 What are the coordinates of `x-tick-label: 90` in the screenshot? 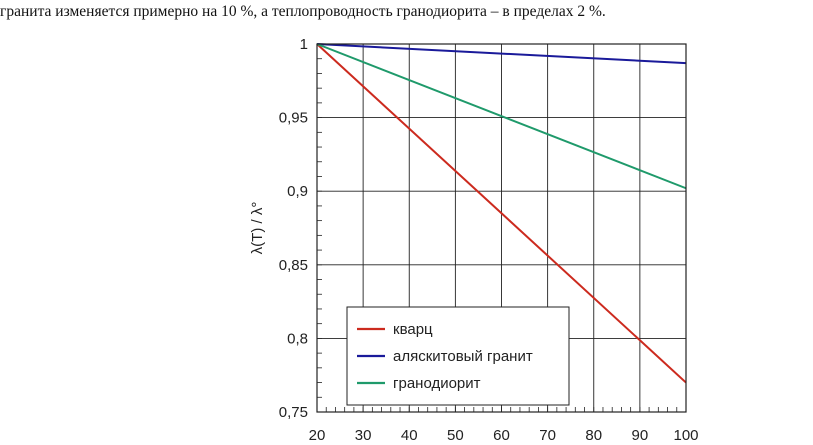 It's located at (640, 435).